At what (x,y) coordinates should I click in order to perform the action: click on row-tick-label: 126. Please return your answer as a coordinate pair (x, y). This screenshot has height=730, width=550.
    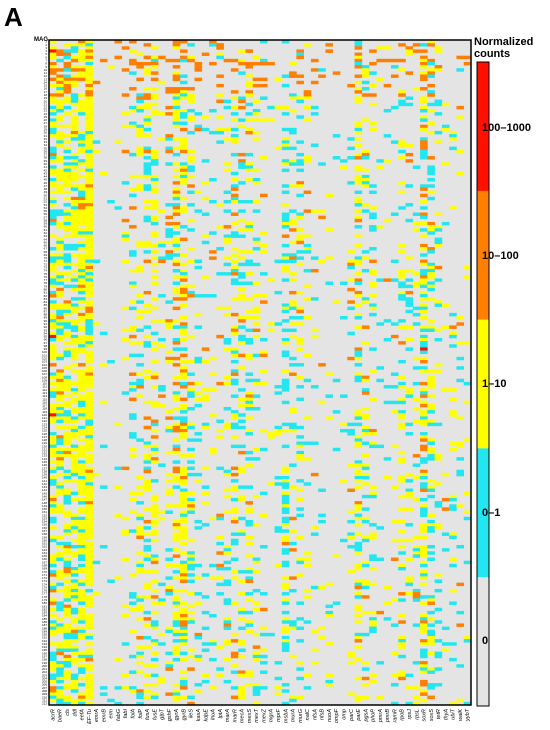
    Looking at the image, I should click on (44, 434).